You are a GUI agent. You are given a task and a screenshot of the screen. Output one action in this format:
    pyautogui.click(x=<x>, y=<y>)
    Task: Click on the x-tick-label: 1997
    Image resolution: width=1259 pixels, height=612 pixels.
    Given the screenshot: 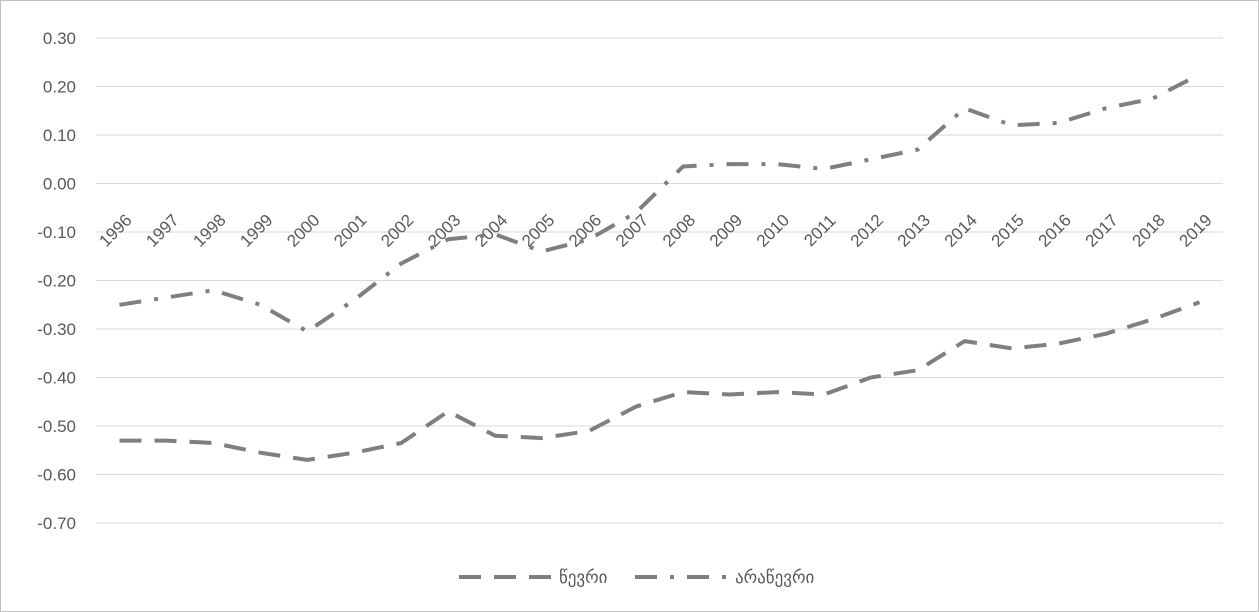 What is the action you would take?
    pyautogui.click(x=162, y=231)
    